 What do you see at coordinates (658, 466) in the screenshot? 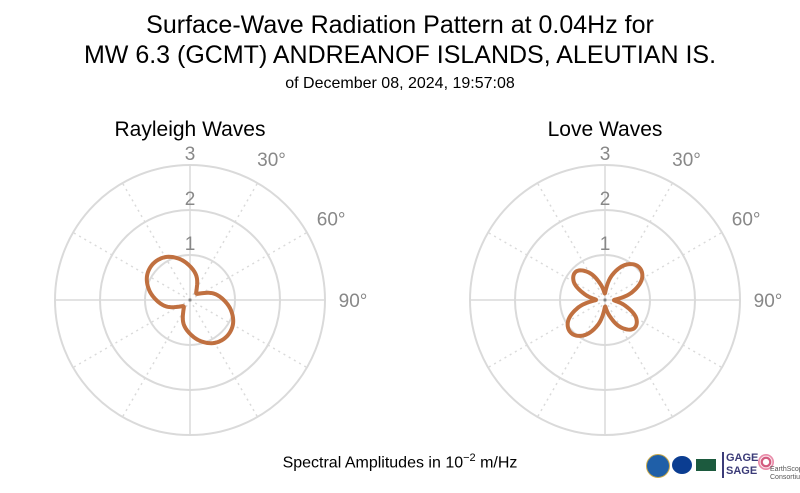
I see `nsf-logo-icon` at bounding box center [658, 466].